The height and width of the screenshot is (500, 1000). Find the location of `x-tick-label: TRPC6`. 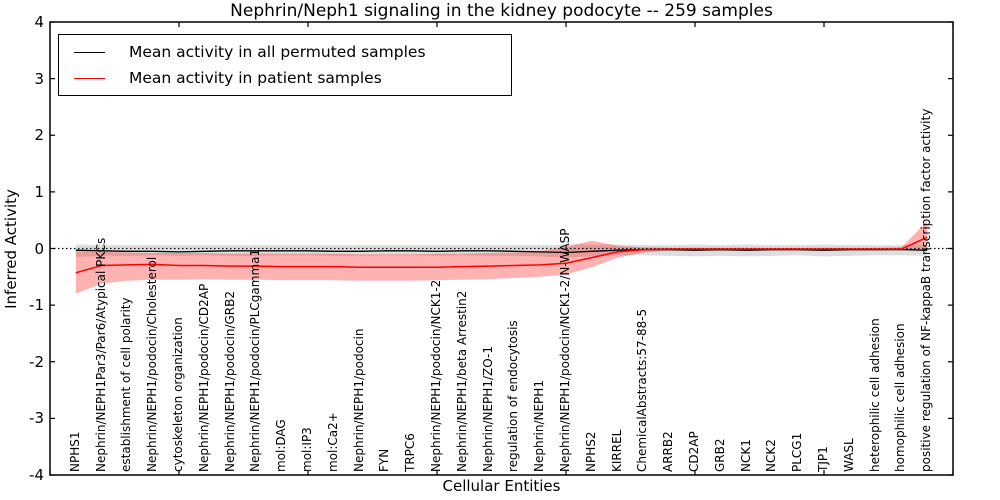

x-tick-label: TRPC6 is located at coordinates (410, 452).